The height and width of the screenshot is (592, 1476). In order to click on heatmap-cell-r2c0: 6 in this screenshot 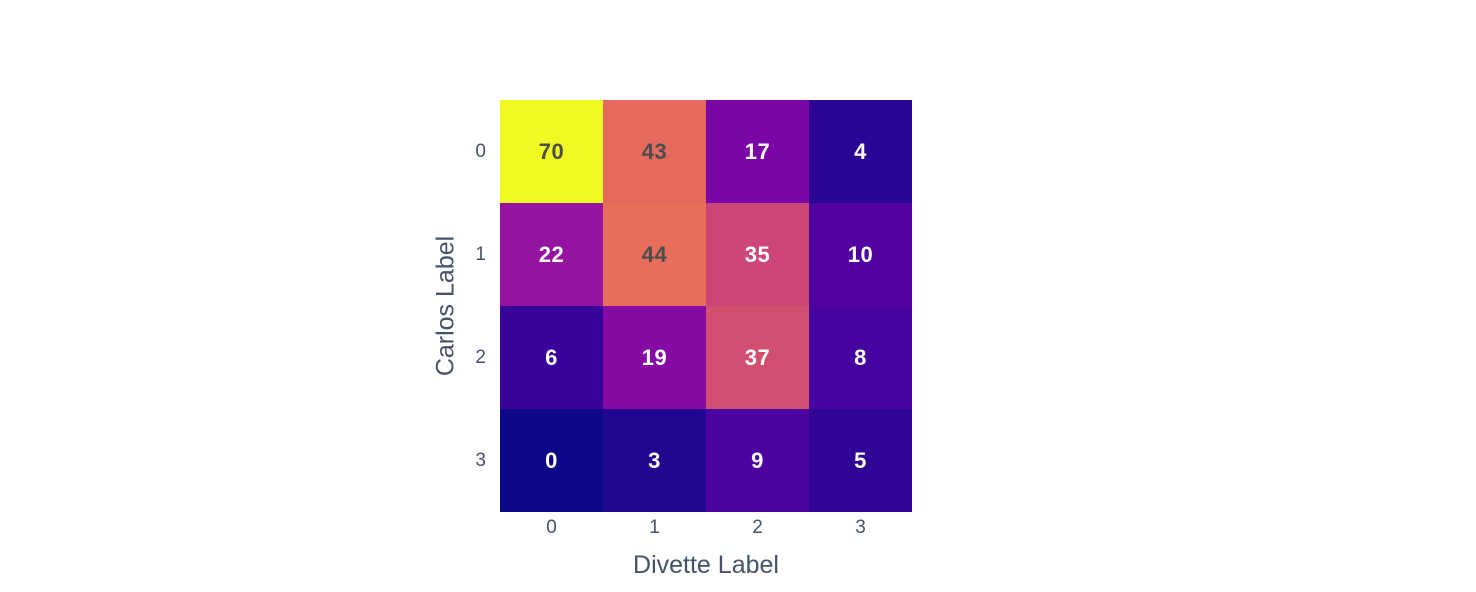, I will do `click(551, 357)`.